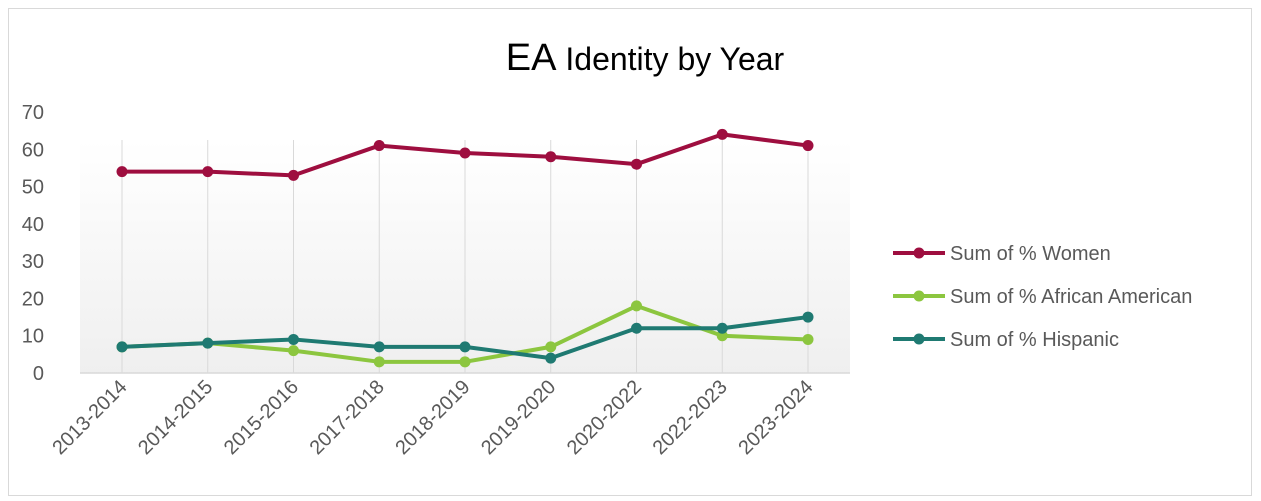 The width and height of the screenshot is (1261, 501). Describe the element at coordinates (89, 417) in the screenshot. I see `x-tick-label: 2013-2014` at that location.